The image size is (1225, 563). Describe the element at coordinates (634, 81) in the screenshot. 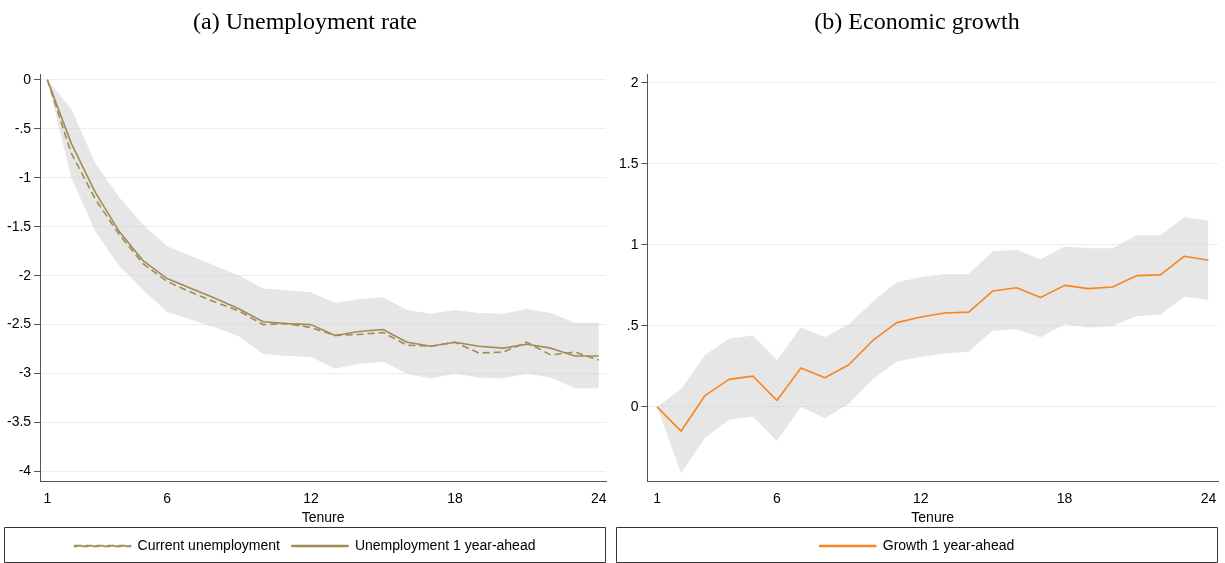

I see `y-tick-label: 2` at that location.